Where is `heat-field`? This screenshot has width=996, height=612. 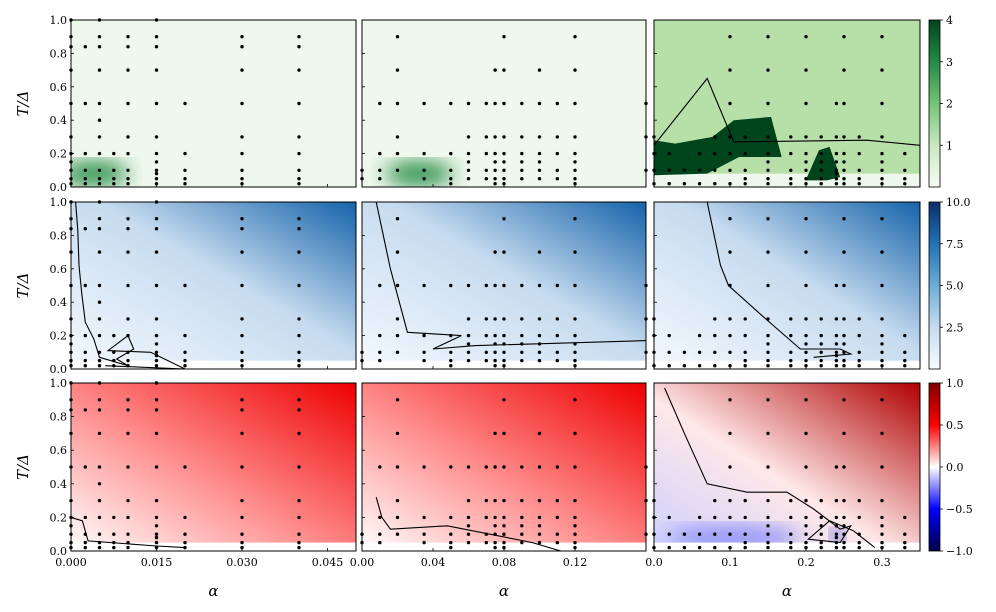
heat-field is located at coordinates (213, 467).